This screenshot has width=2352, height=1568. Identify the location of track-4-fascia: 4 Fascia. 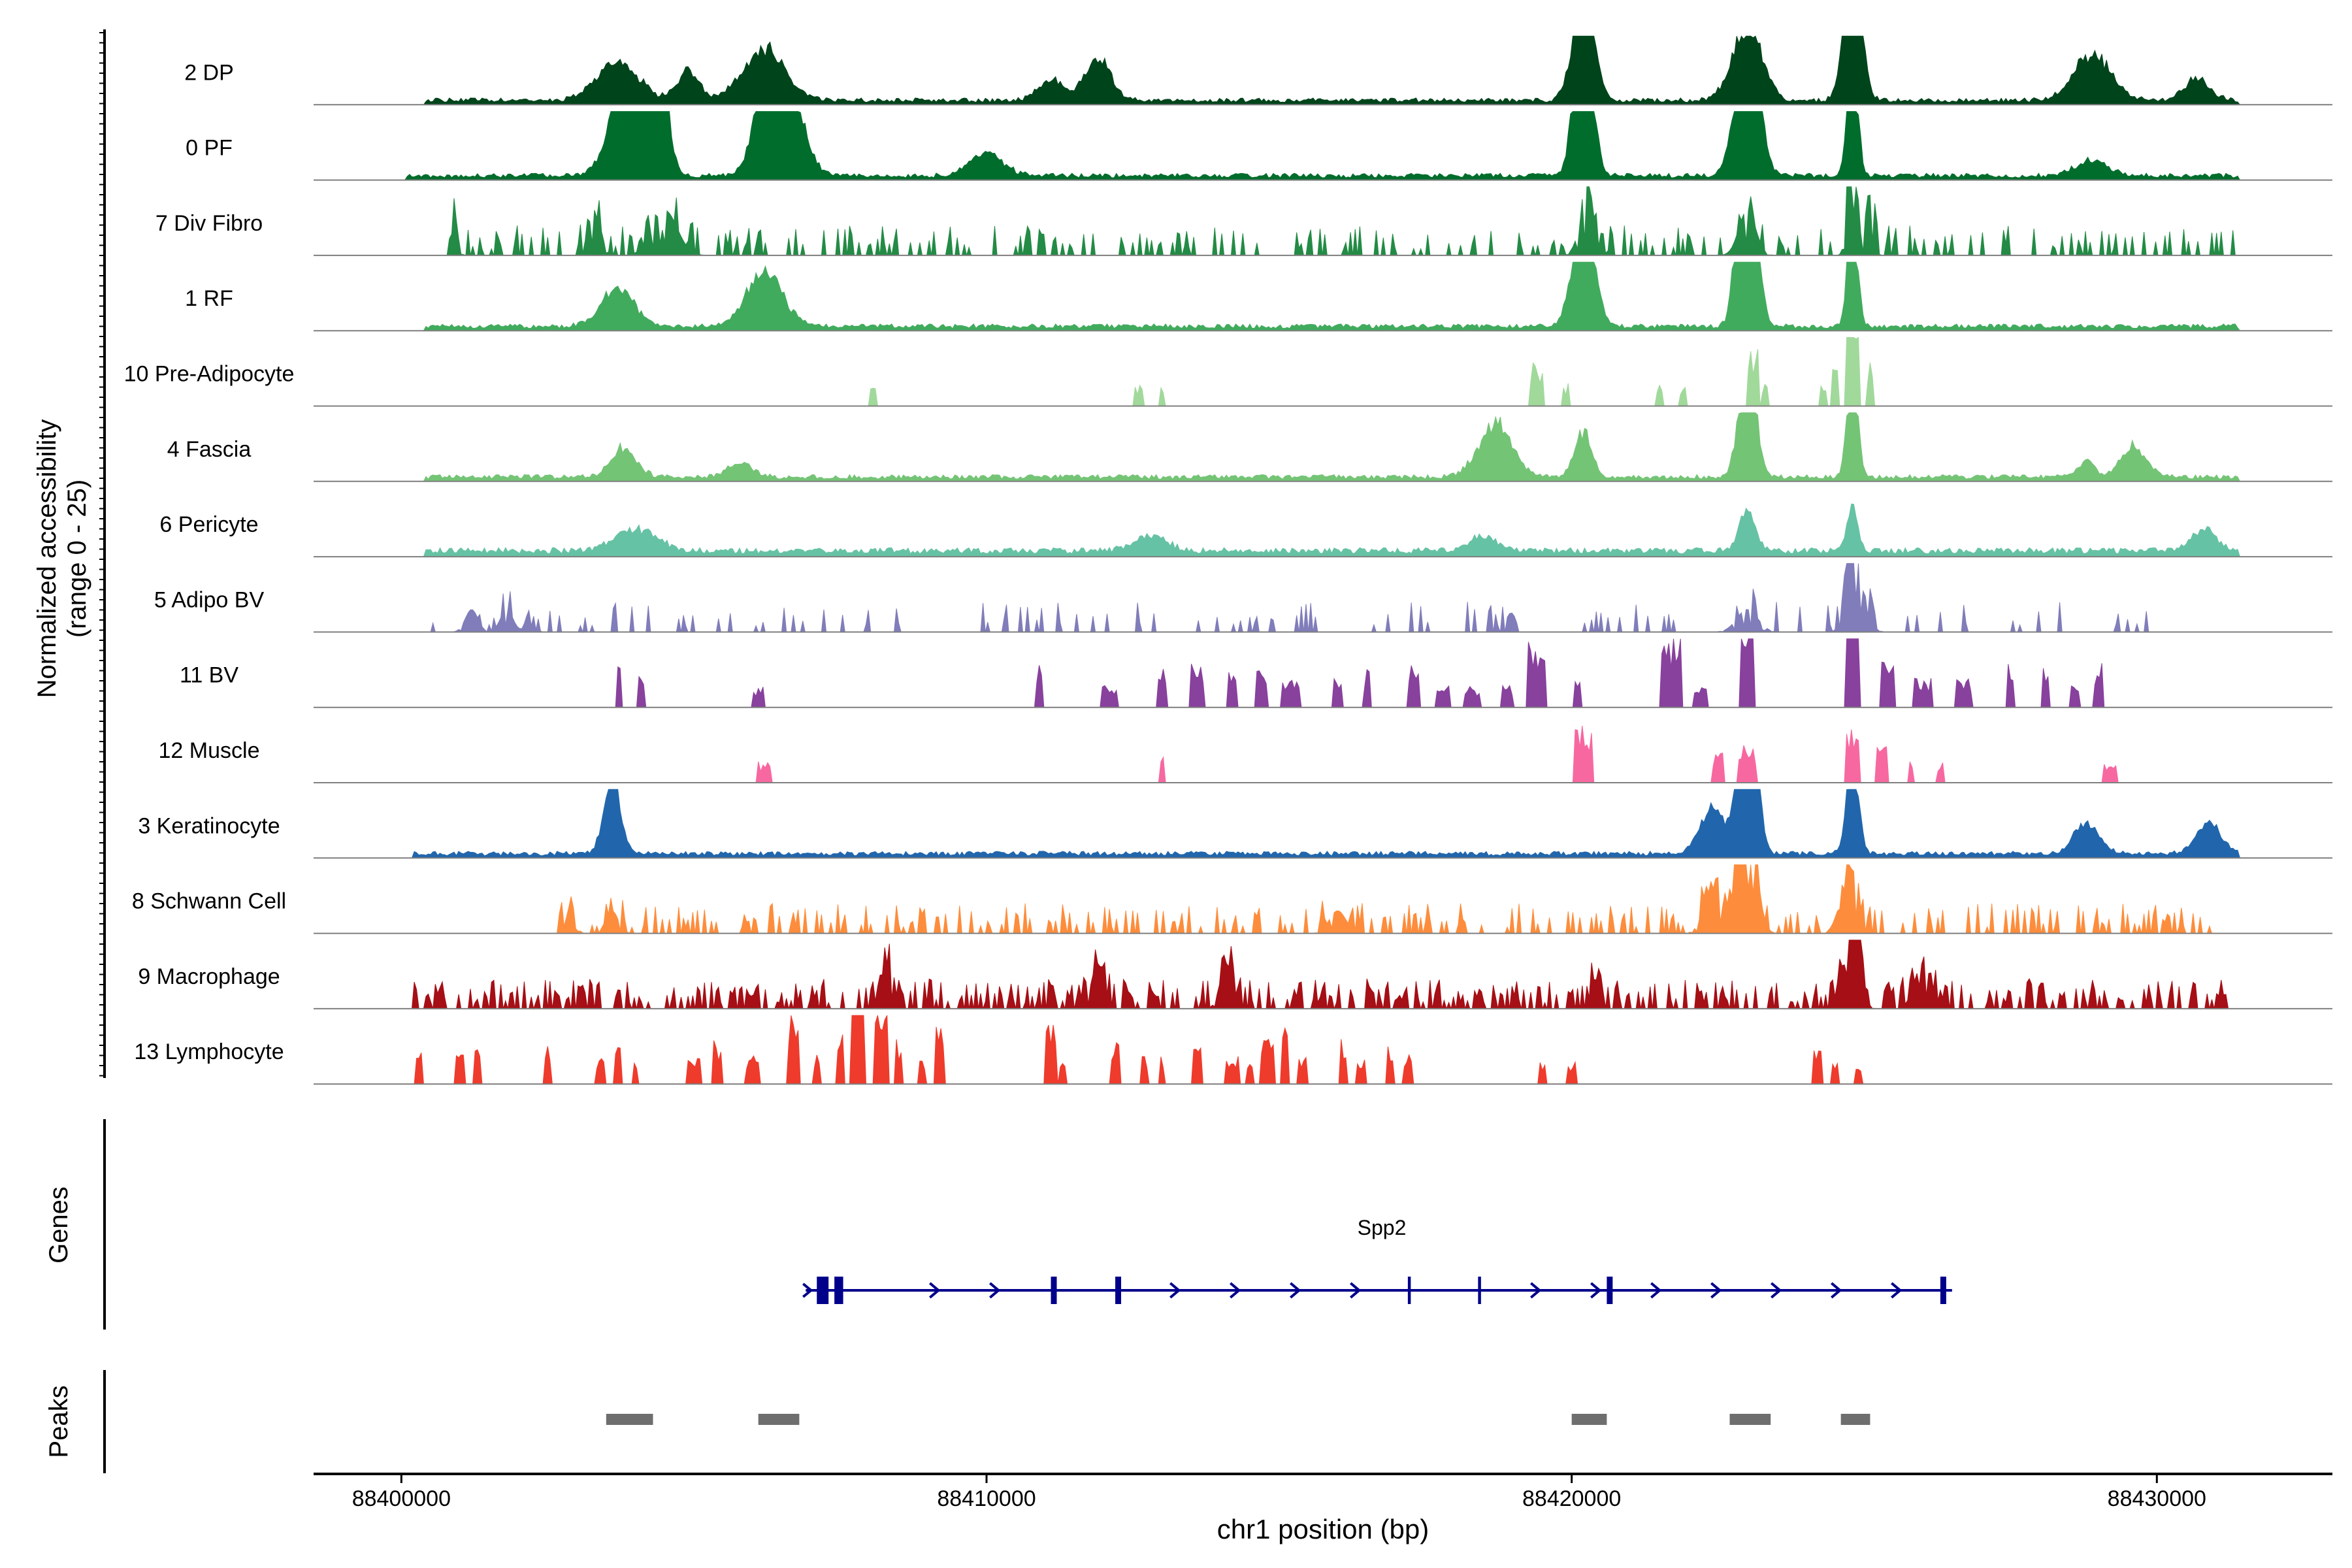
(1249, 447).